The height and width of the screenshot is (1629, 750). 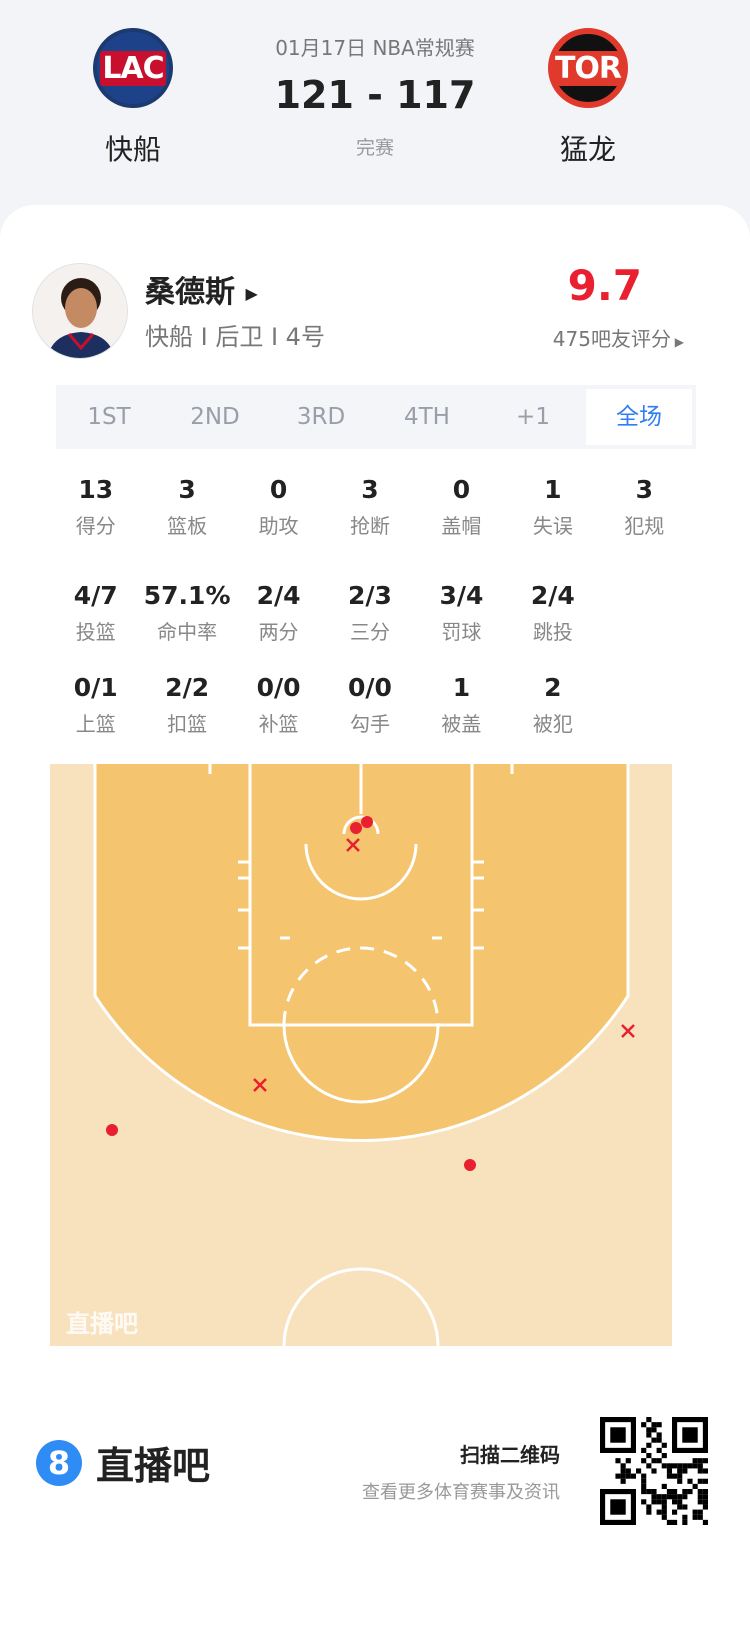 I want to click on away-team: TOR 猛龙, so click(x=588, y=98).